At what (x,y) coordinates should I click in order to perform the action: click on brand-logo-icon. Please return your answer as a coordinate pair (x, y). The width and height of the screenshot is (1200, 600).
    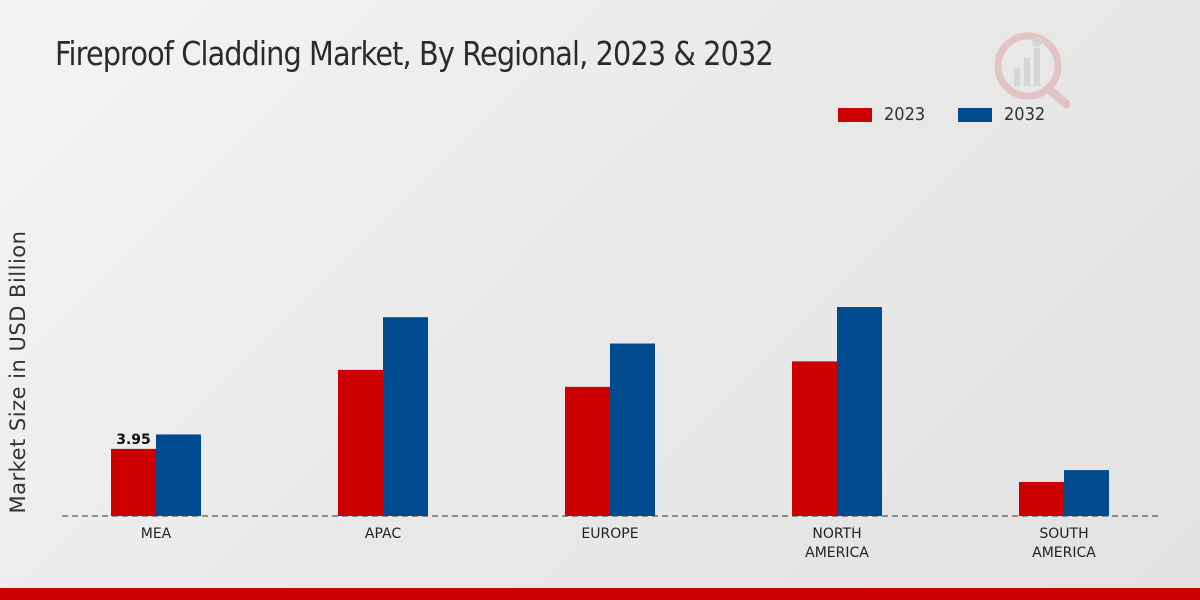
    Looking at the image, I should click on (1032, 70).